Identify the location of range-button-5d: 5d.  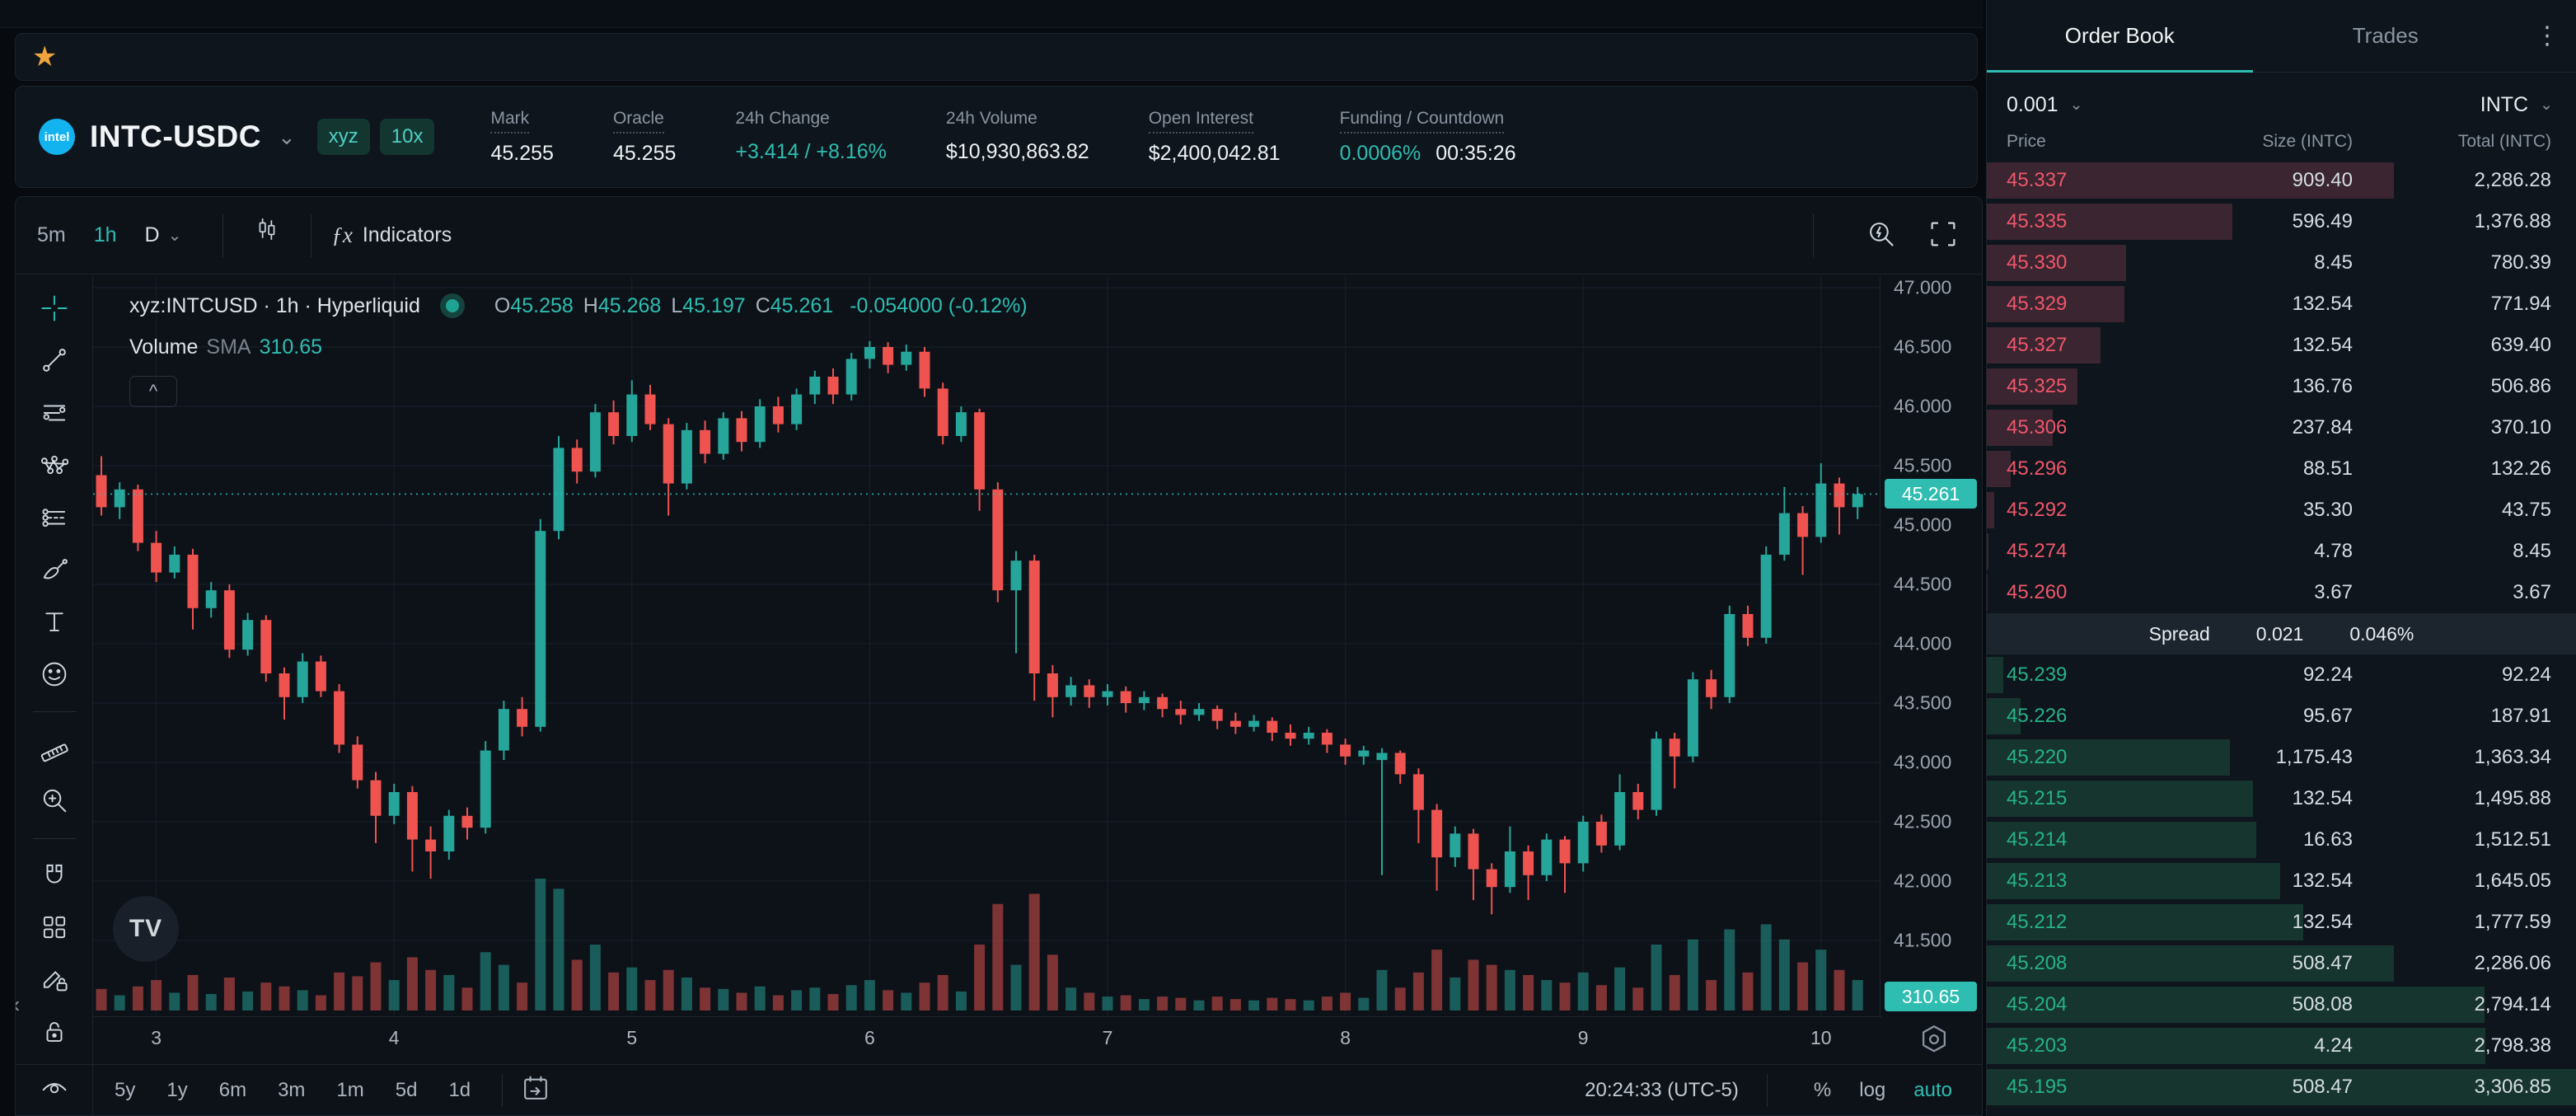
(406, 1089).